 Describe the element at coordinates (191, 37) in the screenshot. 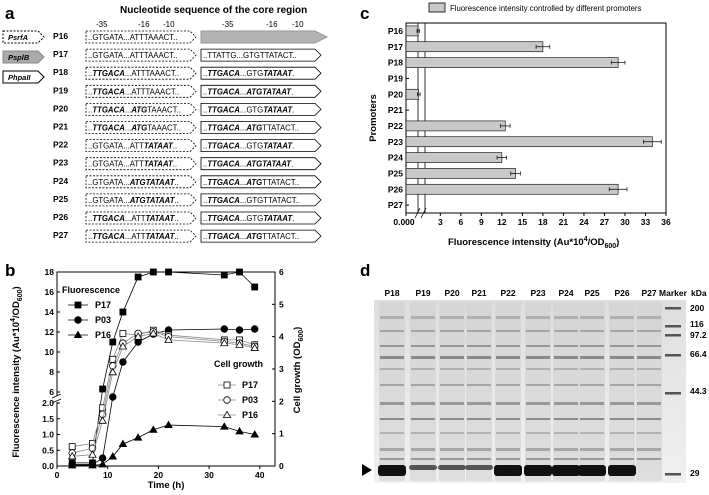

I see `sequence-row: P16 ..GTGATA...ATTTAAACT..` at that location.